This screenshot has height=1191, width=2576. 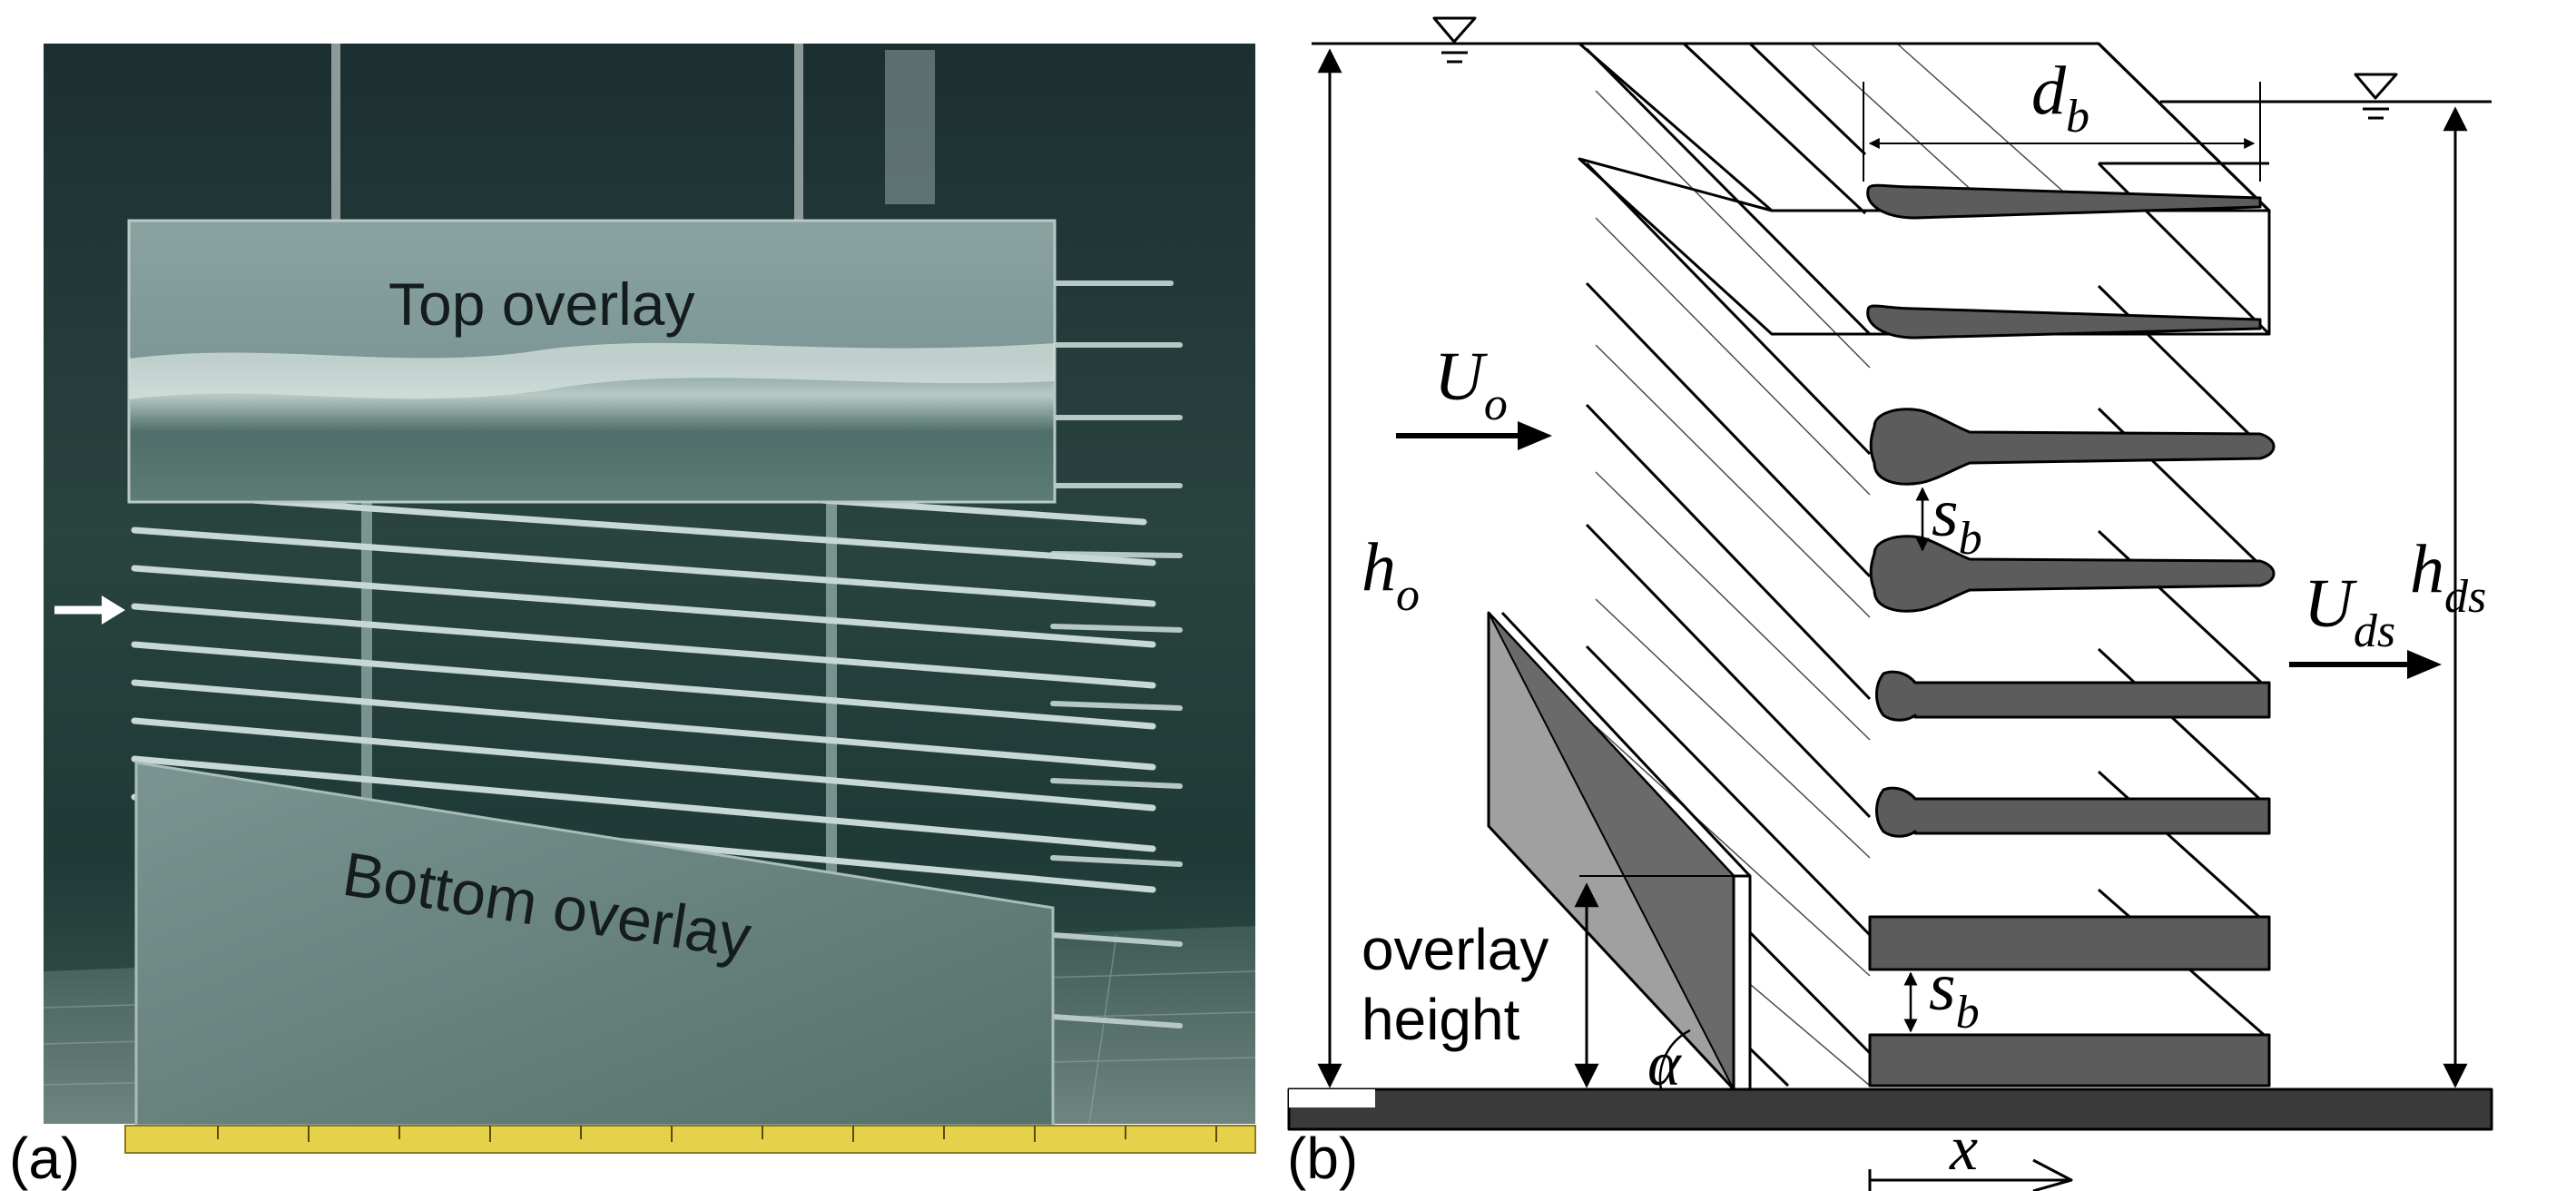 I want to click on u-o-label: Uo, so click(x=1471, y=384).